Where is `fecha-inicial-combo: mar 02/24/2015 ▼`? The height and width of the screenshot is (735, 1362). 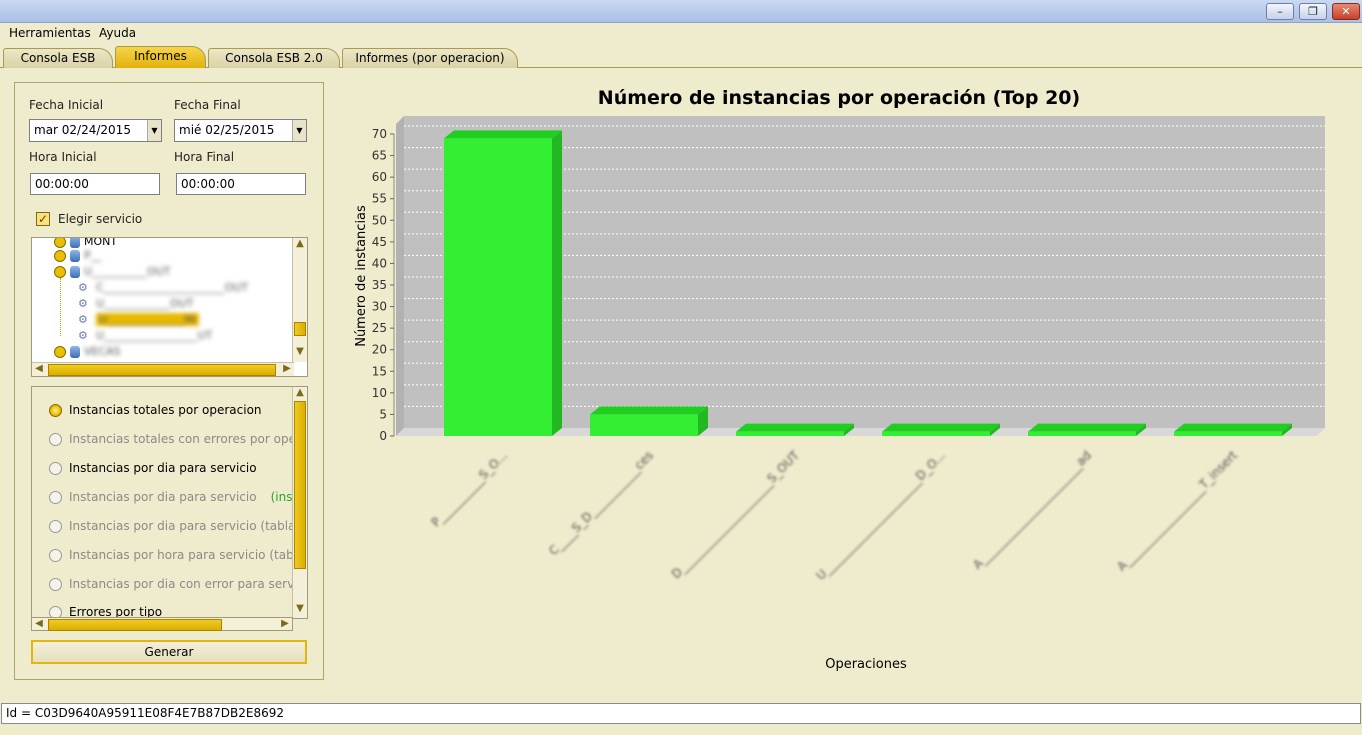
fecha-inicial-combo: mar 02/24/2015 ▼ is located at coordinates (95, 130).